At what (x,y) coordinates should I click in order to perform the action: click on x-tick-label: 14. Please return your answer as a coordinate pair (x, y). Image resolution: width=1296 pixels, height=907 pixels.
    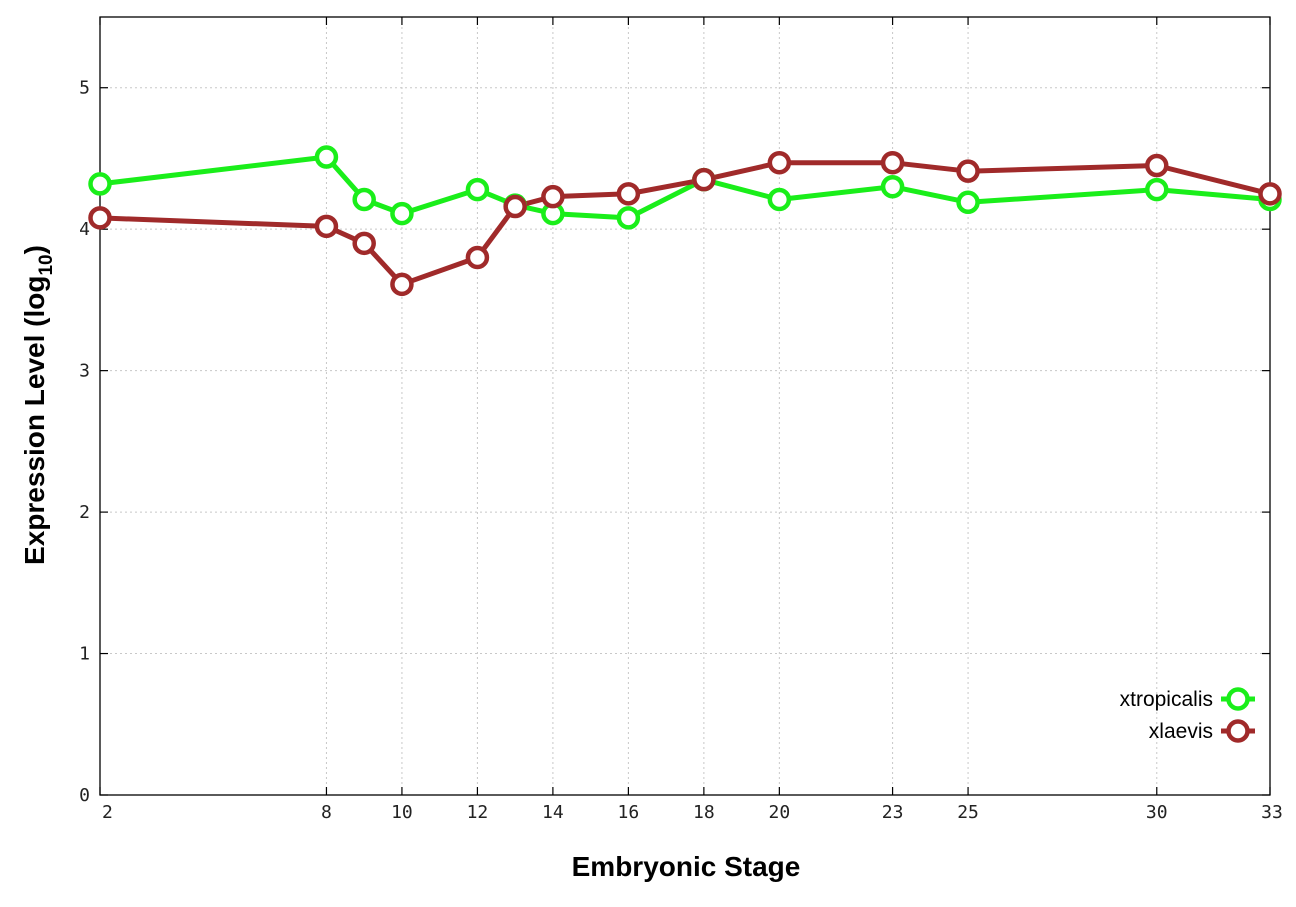
    Looking at the image, I should click on (553, 812).